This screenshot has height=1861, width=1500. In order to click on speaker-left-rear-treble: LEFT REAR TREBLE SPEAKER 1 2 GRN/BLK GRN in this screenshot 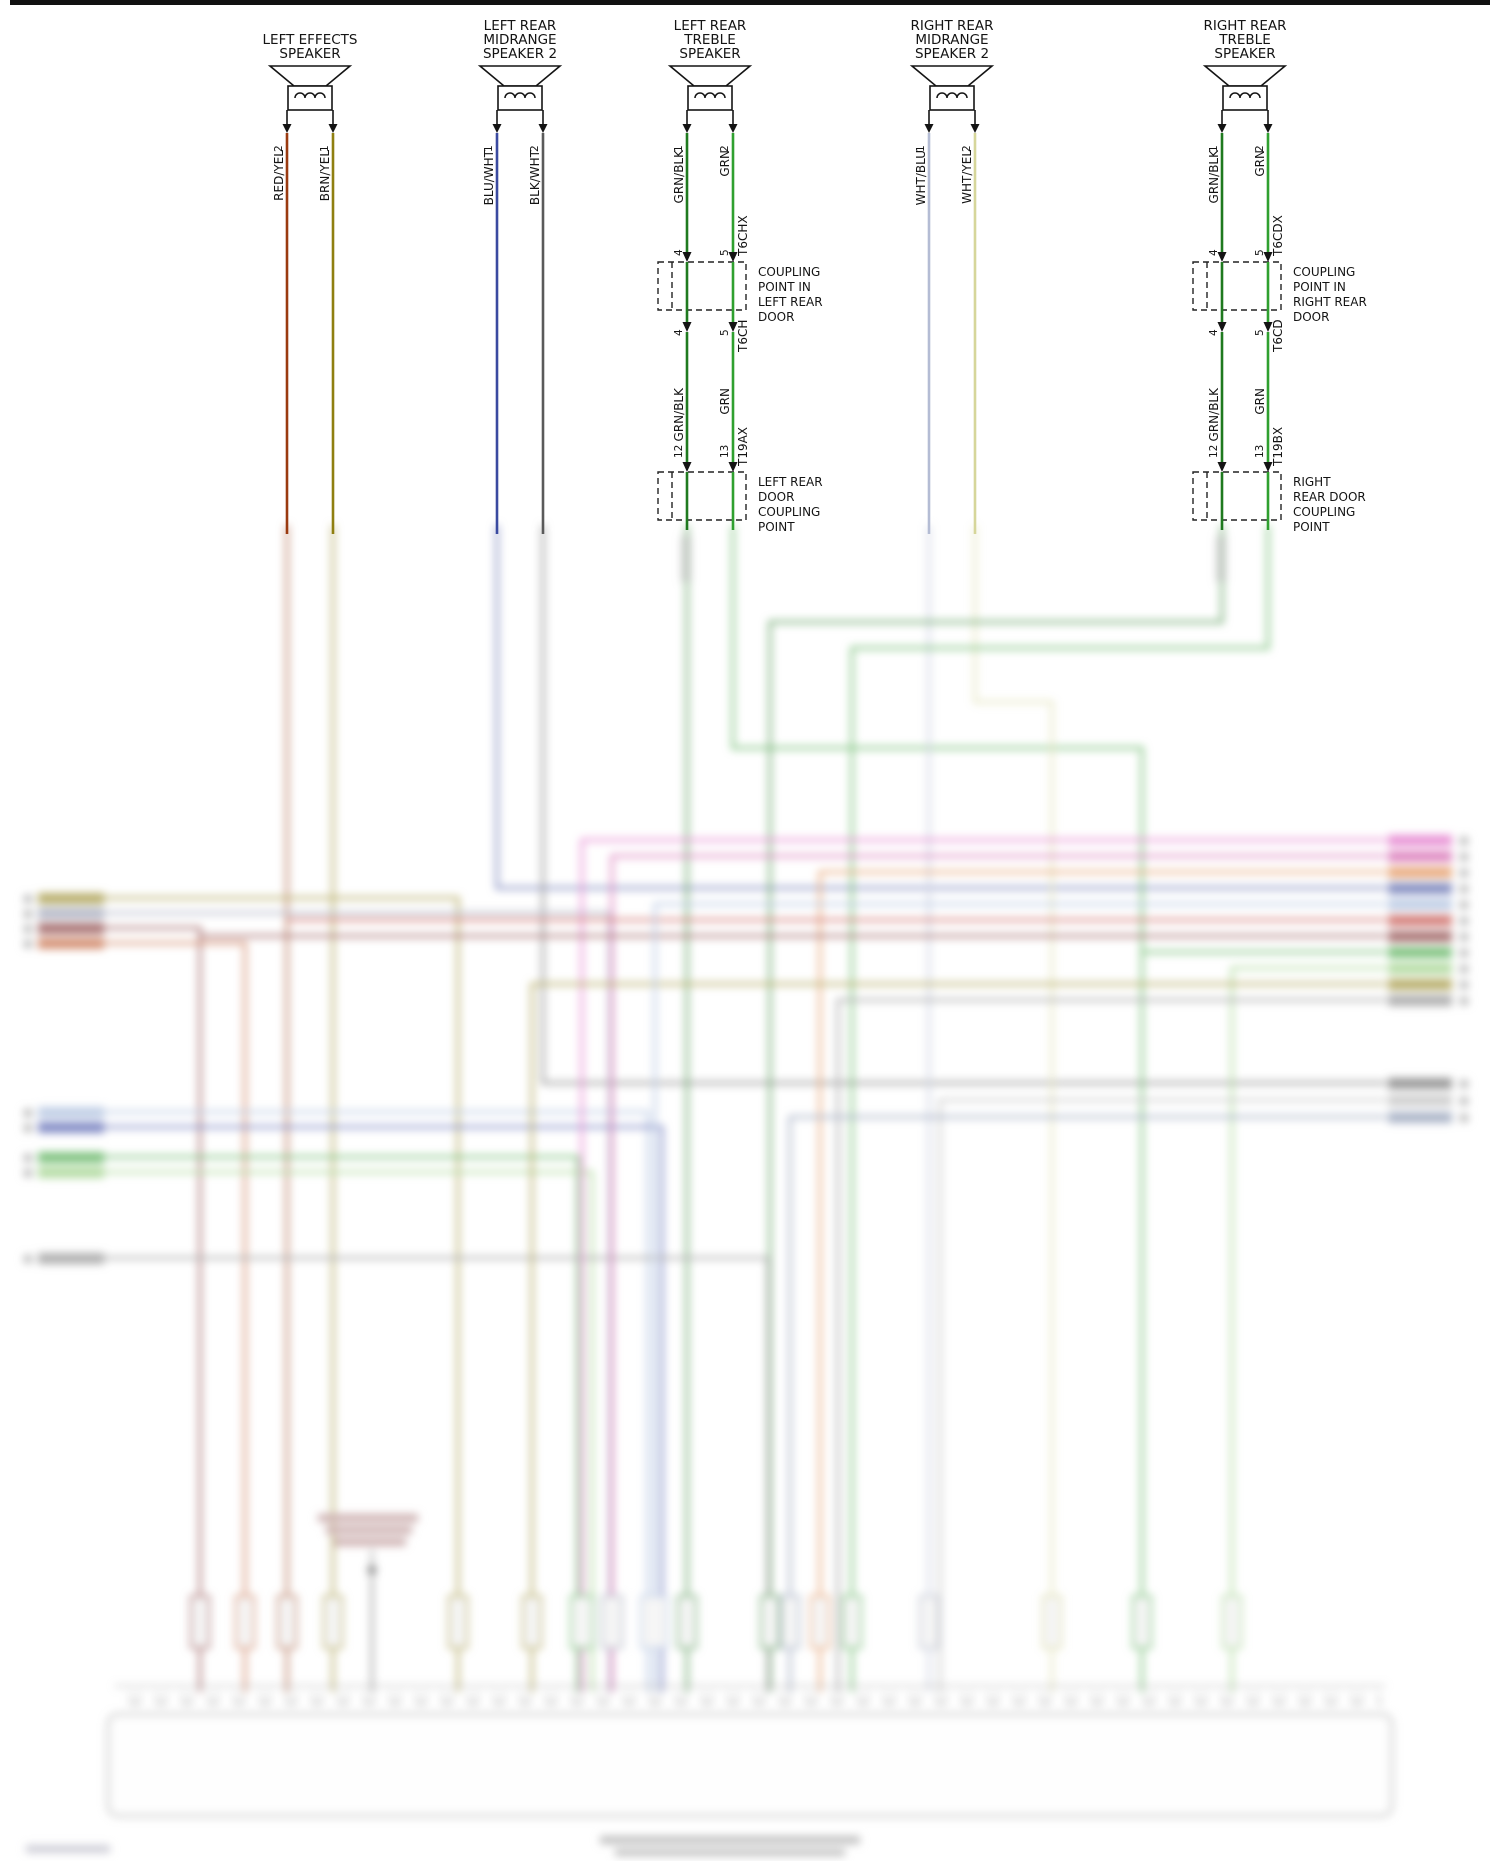, I will do `click(710, 135)`.